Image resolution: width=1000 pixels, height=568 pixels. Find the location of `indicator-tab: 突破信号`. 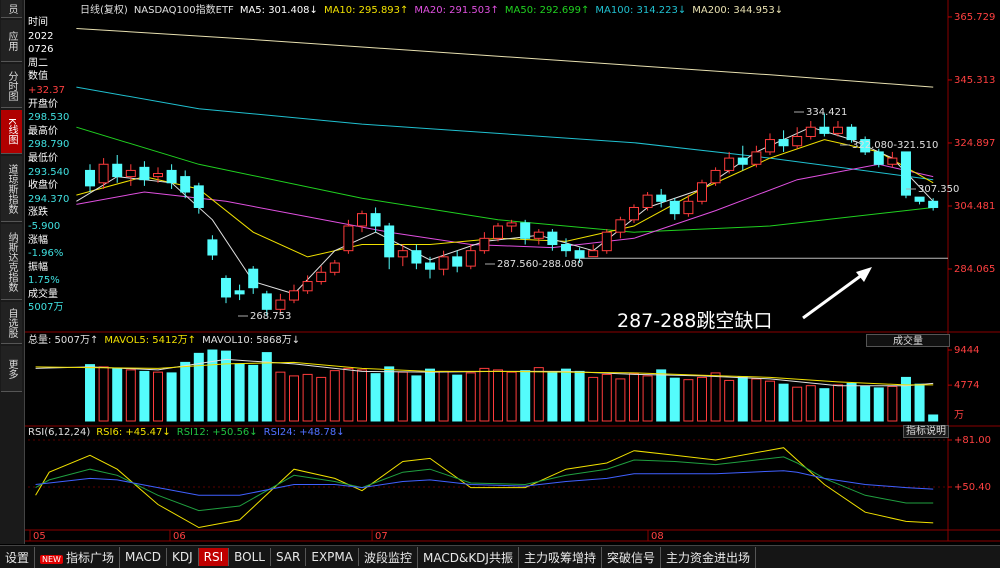

indicator-tab: 突破信号 is located at coordinates (631, 557).